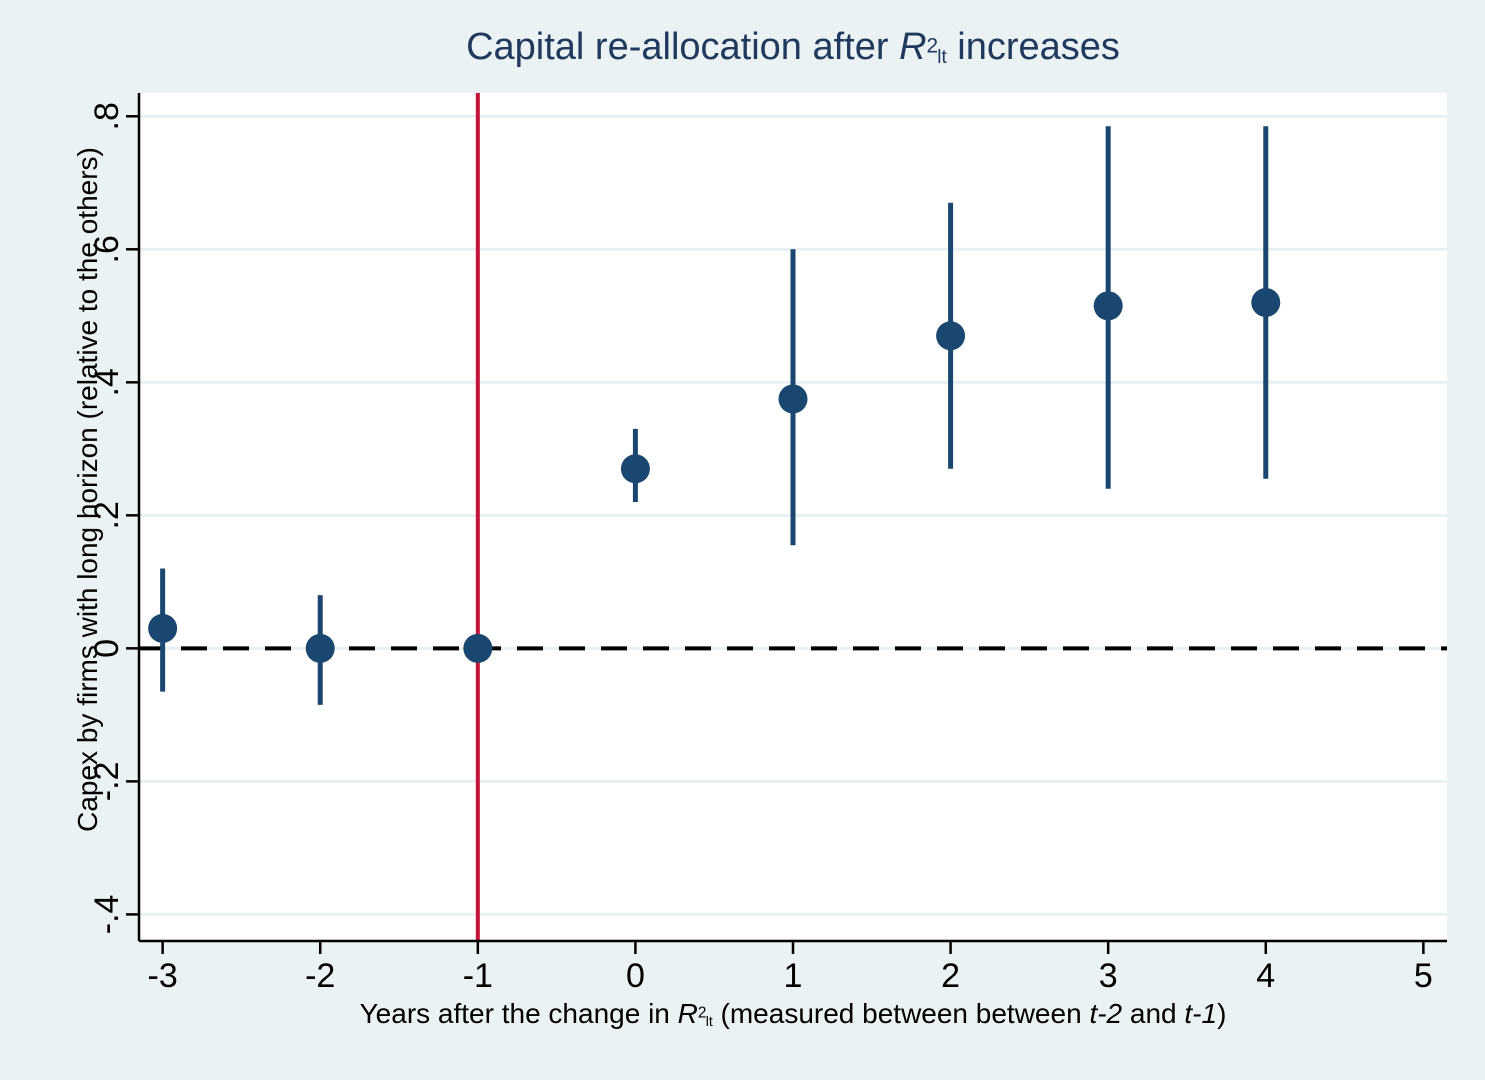 Image resolution: width=1485 pixels, height=1080 pixels. What do you see at coordinates (518, 1013) in the screenshot?
I see `text-segment: Years after the change in` at bounding box center [518, 1013].